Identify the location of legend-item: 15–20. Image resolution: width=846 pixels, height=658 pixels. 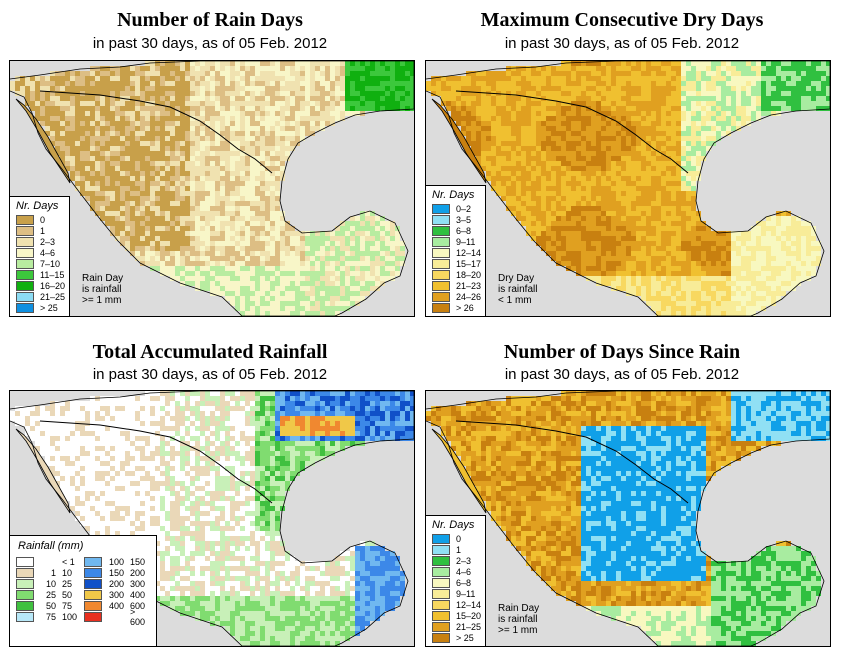
(456, 615).